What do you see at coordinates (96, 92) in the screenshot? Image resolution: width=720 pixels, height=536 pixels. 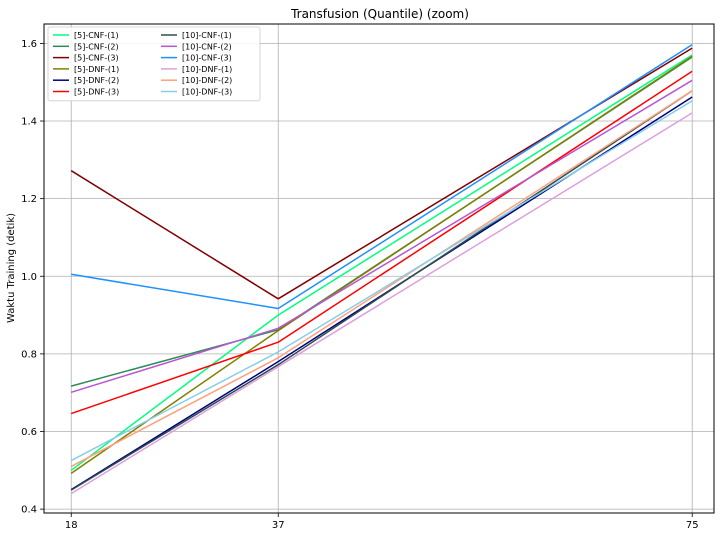 I see `legend-label: [5]-DNF-(3)` at bounding box center [96, 92].